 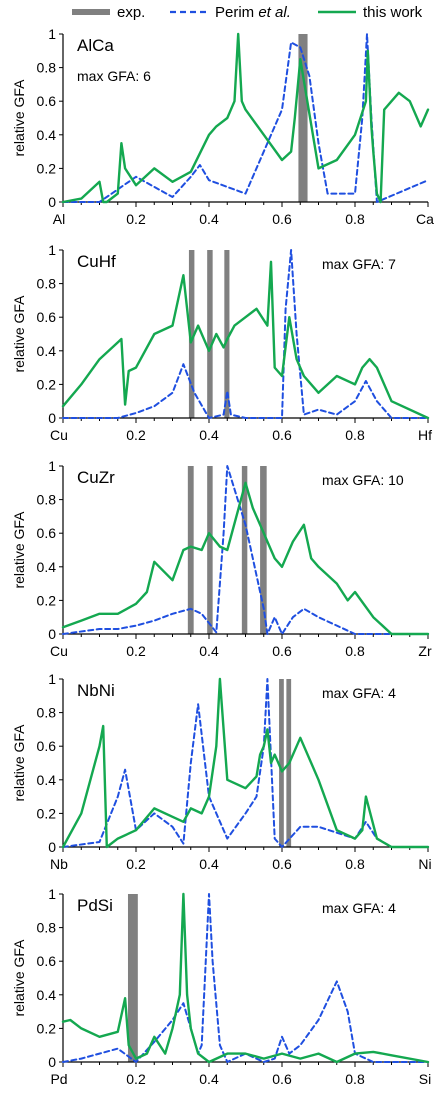 What do you see at coordinates (359, 264) in the screenshot?
I see `max-gfa-label: max GFA: 7` at bounding box center [359, 264].